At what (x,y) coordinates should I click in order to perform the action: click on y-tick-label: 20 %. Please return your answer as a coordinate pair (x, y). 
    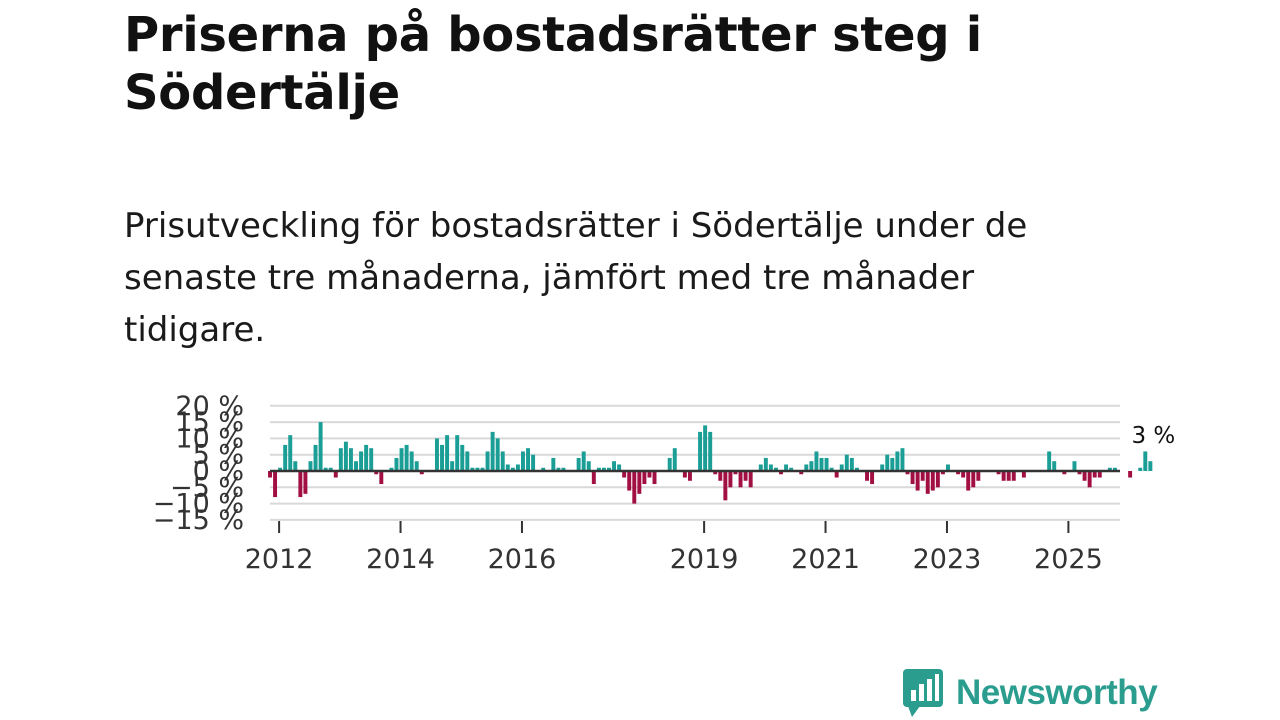
    Looking at the image, I should click on (209, 406).